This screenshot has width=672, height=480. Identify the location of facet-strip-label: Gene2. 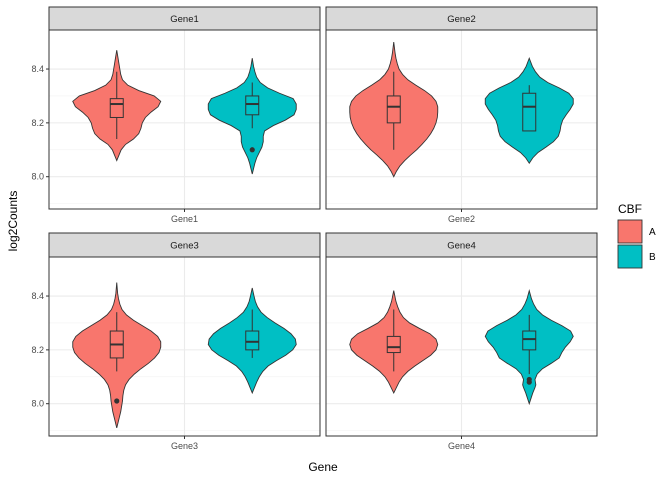
(461, 19).